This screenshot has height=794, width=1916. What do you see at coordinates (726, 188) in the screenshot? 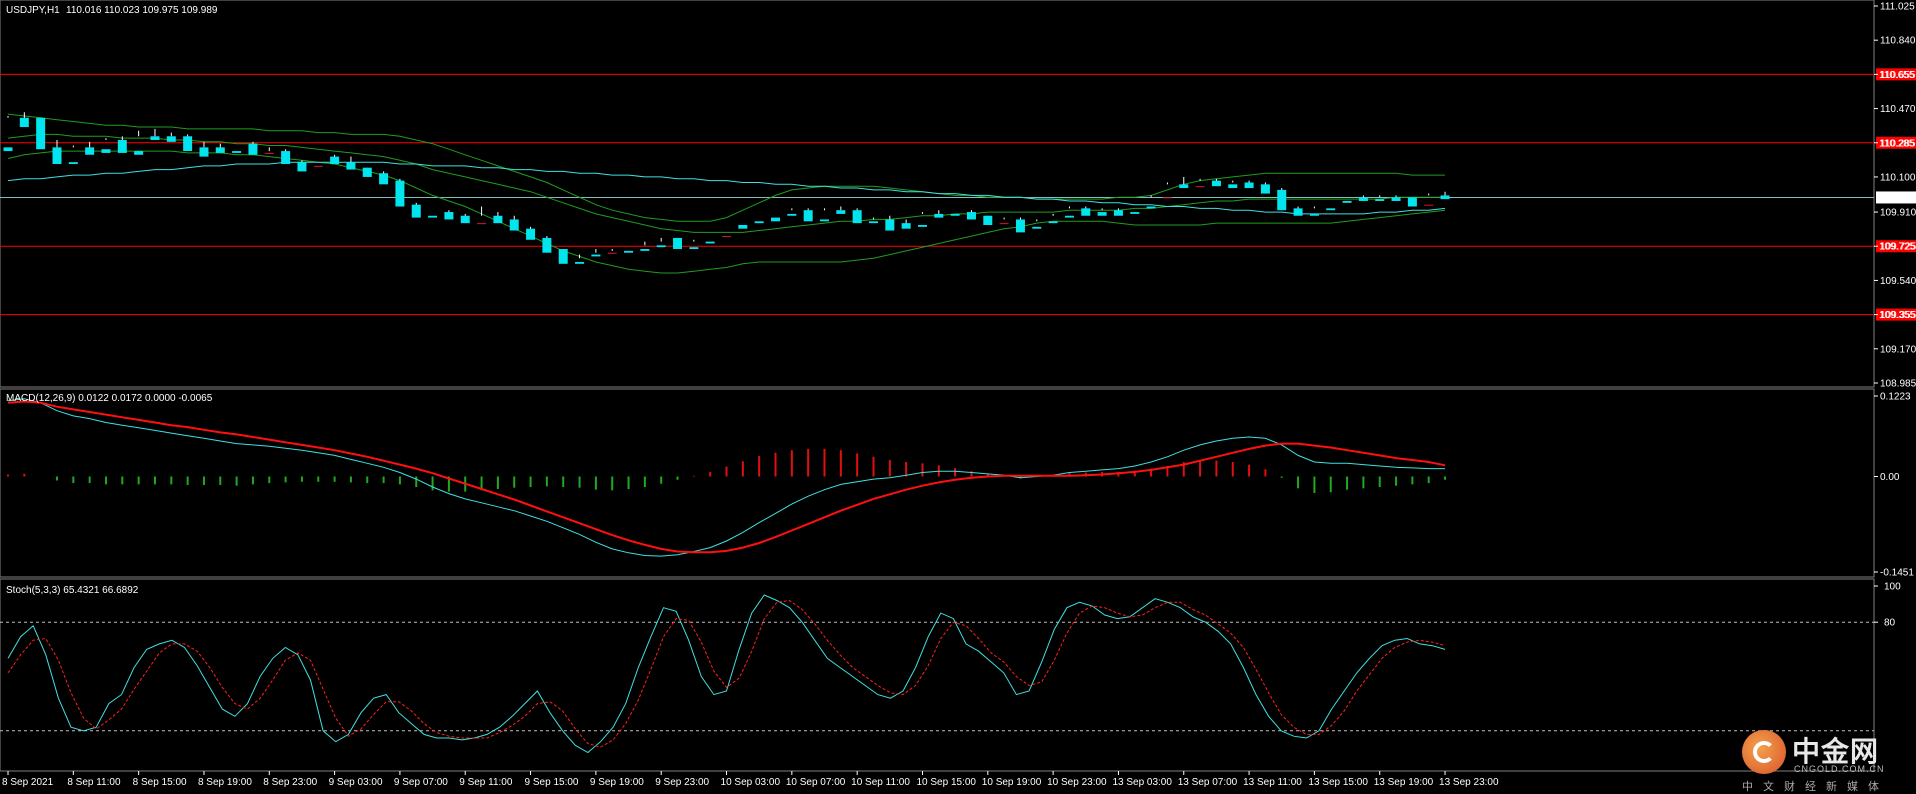
I see `moving-average-line` at bounding box center [726, 188].